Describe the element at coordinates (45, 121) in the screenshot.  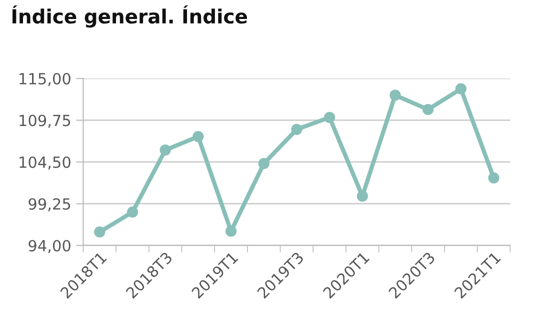
I see `y-tick-label: 109,75` at that location.